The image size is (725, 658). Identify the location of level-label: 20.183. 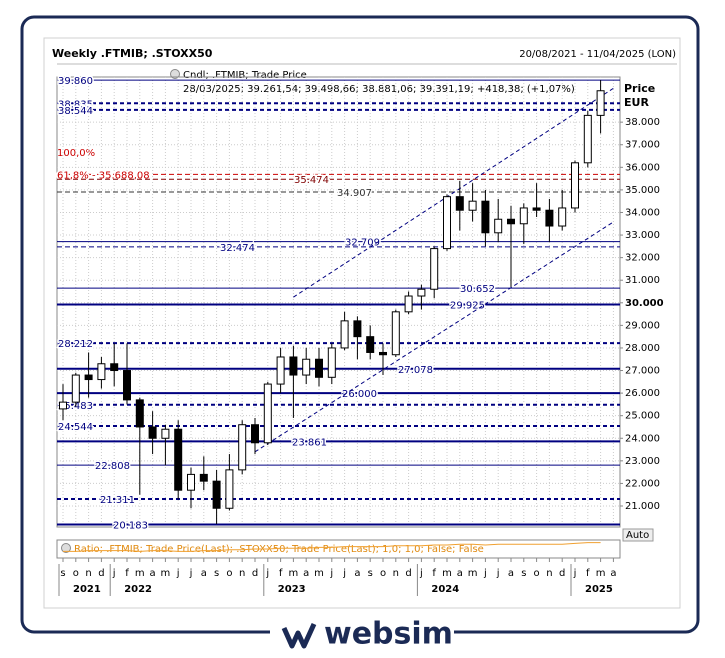
(130, 525).